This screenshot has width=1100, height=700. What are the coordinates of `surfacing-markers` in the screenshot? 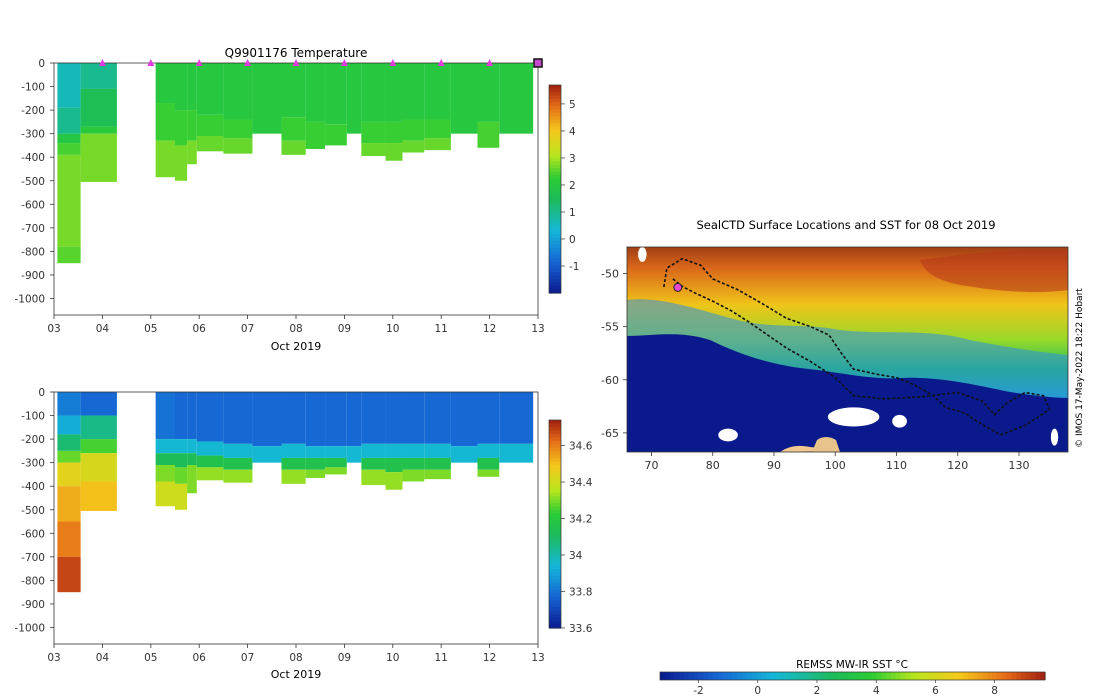 It's located at (320, 63).